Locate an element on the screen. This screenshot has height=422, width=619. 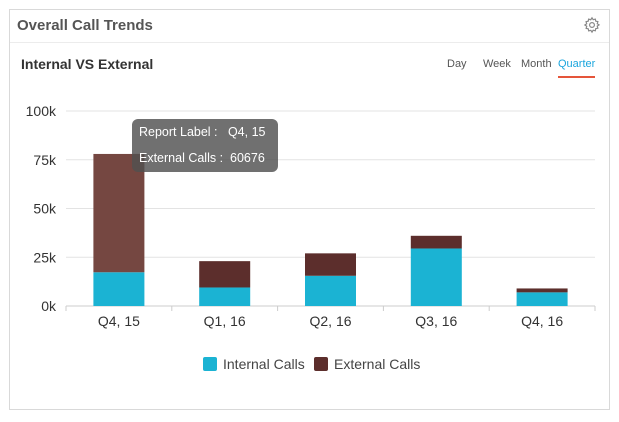
tooltip-value-row: External Calls : 60676 is located at coordinates (208, 158).